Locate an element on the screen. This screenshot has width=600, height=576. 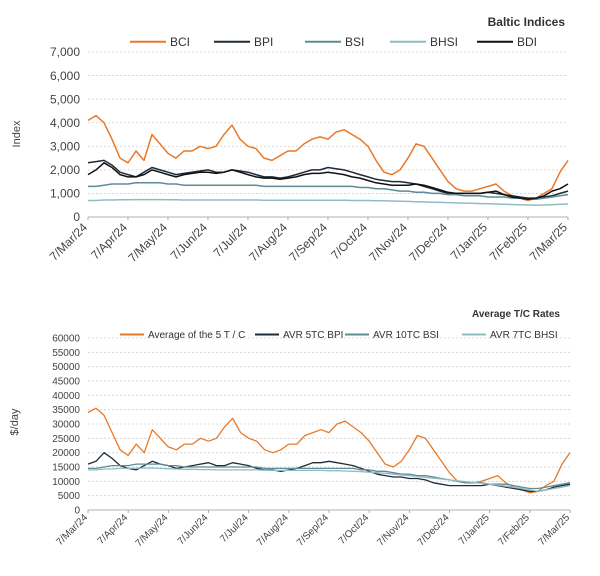
series-line-bdi is located at coordinates (328, 181).